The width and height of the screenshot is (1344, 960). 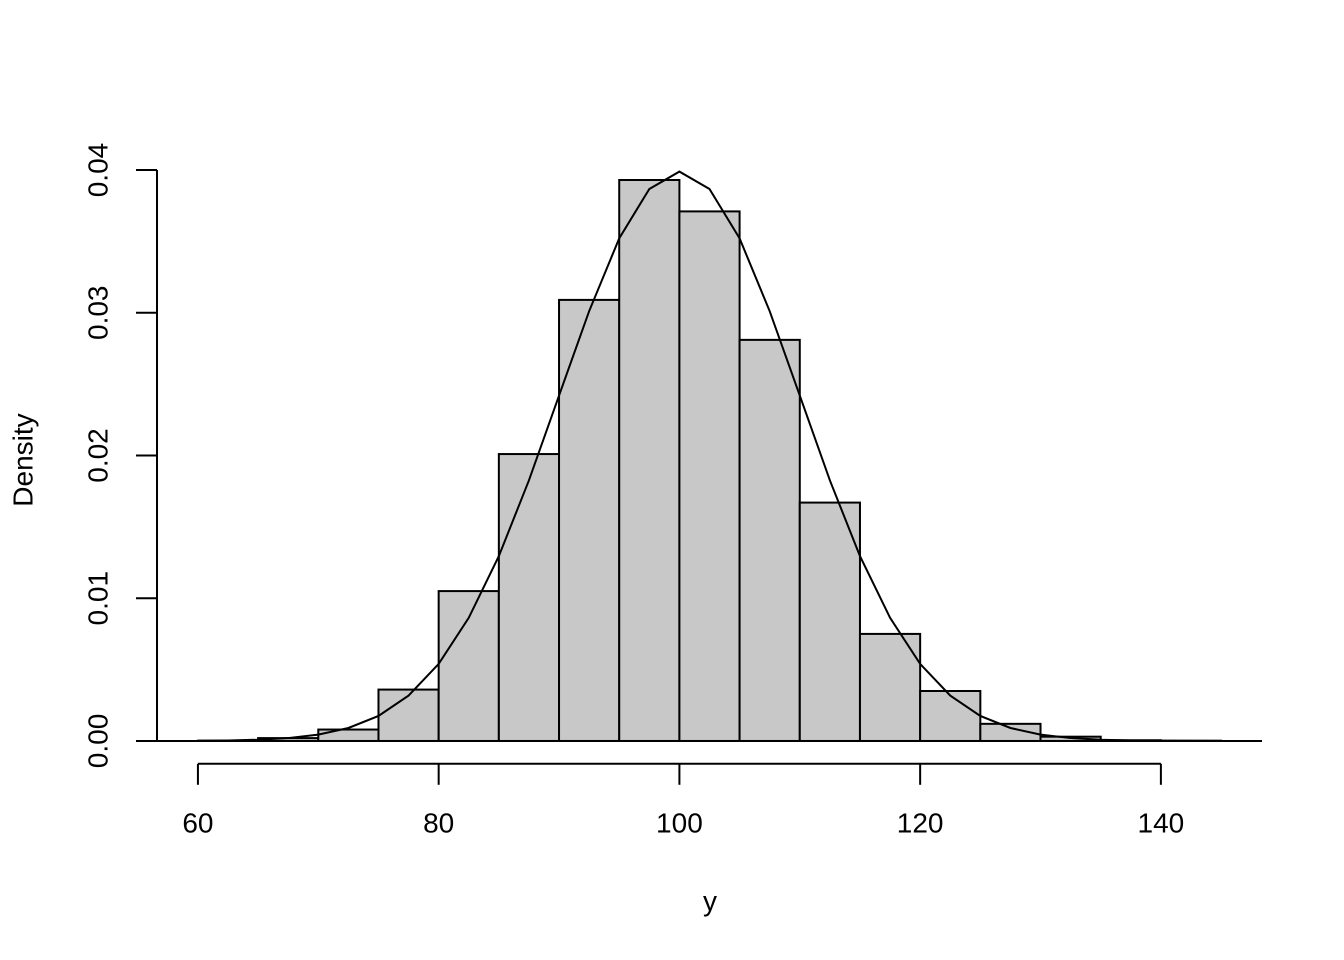 I want to click on y-tick-label: 0.04, so click(x=97, y=170).